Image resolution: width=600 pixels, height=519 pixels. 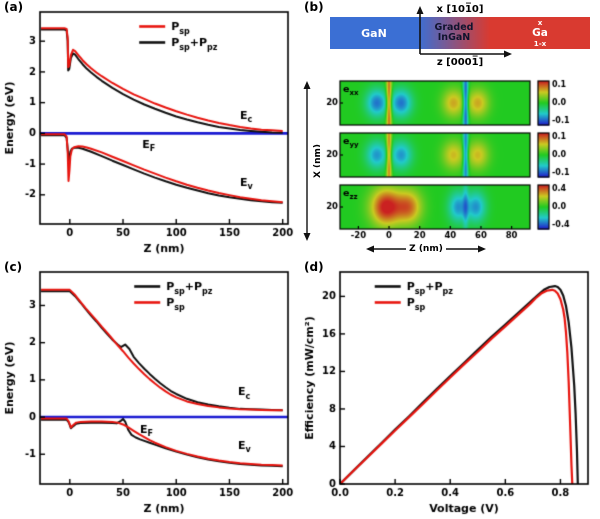 What do you see at coordinates (447, 213) in the screenshot?
I see `strain-map-ezz-canvas` at bounding box center [447, 213].